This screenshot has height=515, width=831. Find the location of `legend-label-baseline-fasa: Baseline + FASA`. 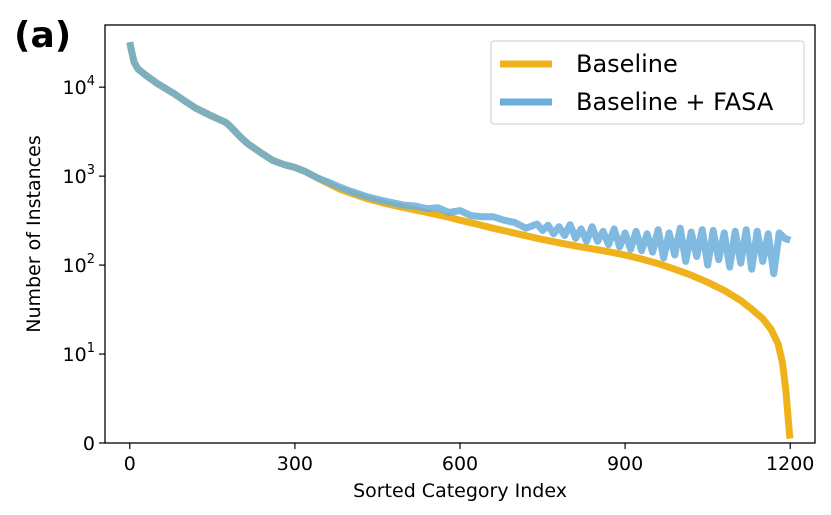

legend-label-baseline-fasa: Baseline + FASA is located at coordinates (675, 102).